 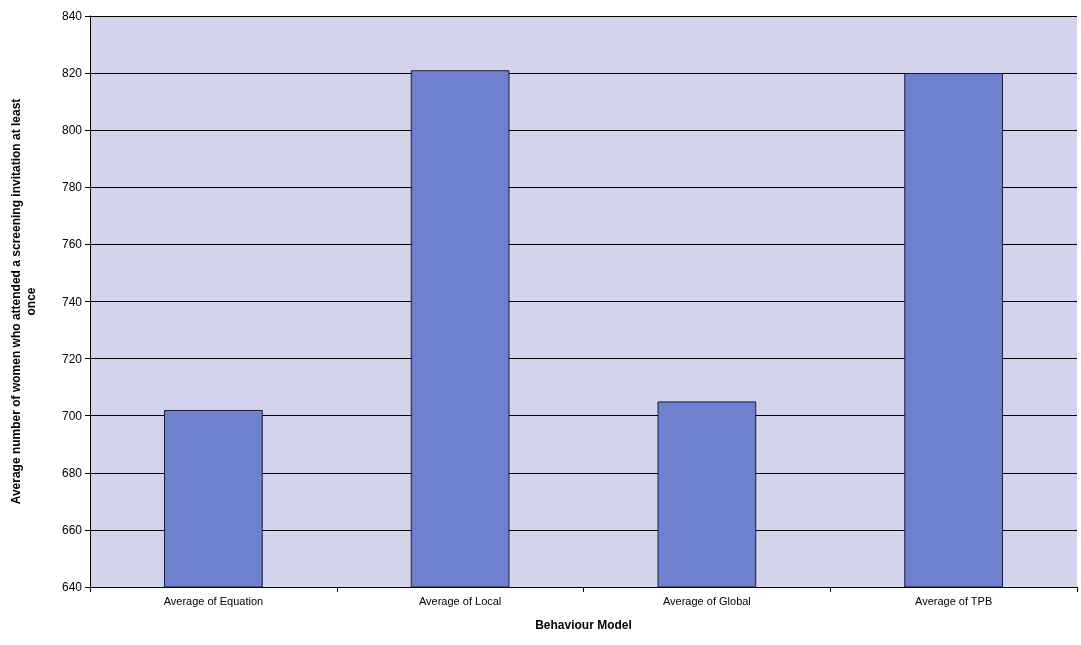 What do you see at coordinates (72, 472) in the screenshot?
I see `y-tick-label: 680` at bounding box center [72, 472].